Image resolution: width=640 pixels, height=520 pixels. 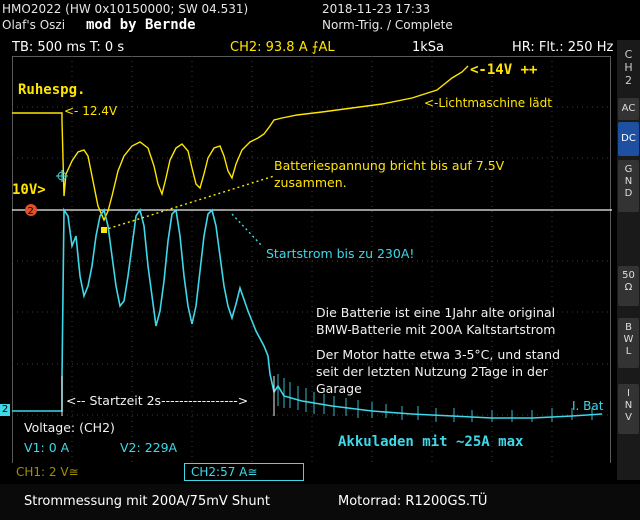 I want to click on filter-setting: HR: Flt.: 250 Hz, so click(x=563, y=47).